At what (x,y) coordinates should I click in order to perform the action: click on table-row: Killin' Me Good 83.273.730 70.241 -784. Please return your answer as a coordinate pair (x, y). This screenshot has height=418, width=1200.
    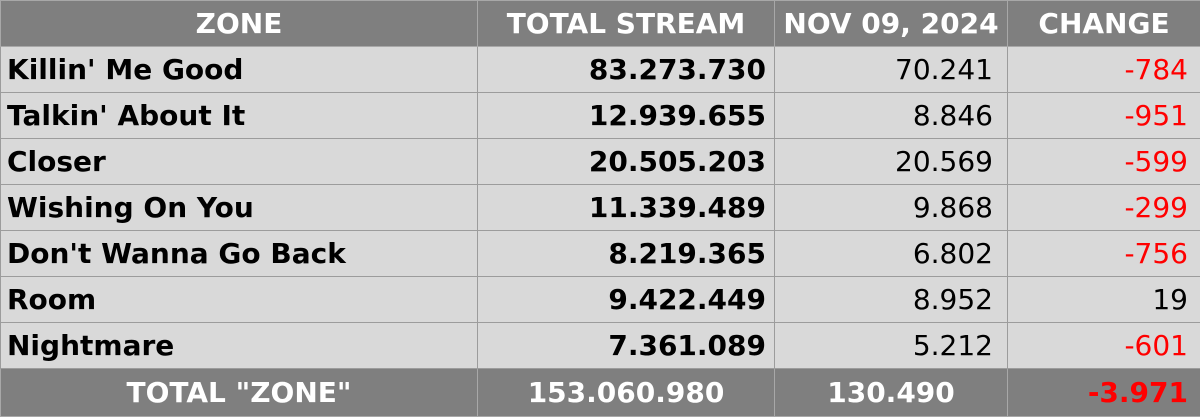
    Looking at the image, I should click on (600, 69).